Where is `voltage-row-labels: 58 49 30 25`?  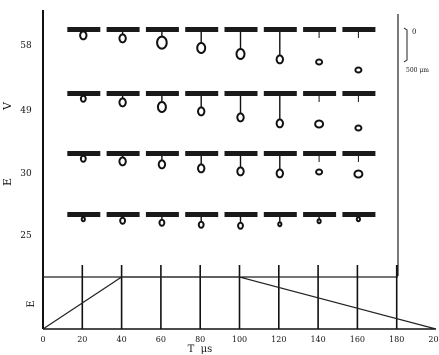
voltage-row-labels: 58 49 30 25 is located at coordinates (26, 141).